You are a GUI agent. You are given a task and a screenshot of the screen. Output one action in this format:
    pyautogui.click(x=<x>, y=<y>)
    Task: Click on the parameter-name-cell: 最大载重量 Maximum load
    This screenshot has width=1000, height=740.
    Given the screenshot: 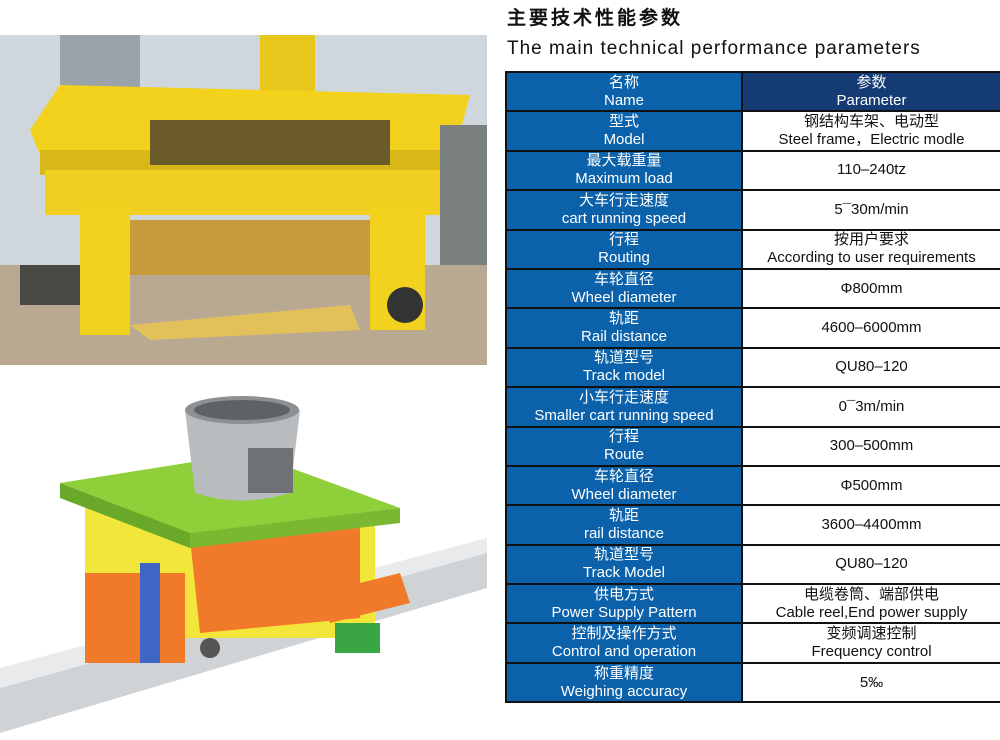 What is the action you would take?
    pyautogui.click(x=624, y=170)
    